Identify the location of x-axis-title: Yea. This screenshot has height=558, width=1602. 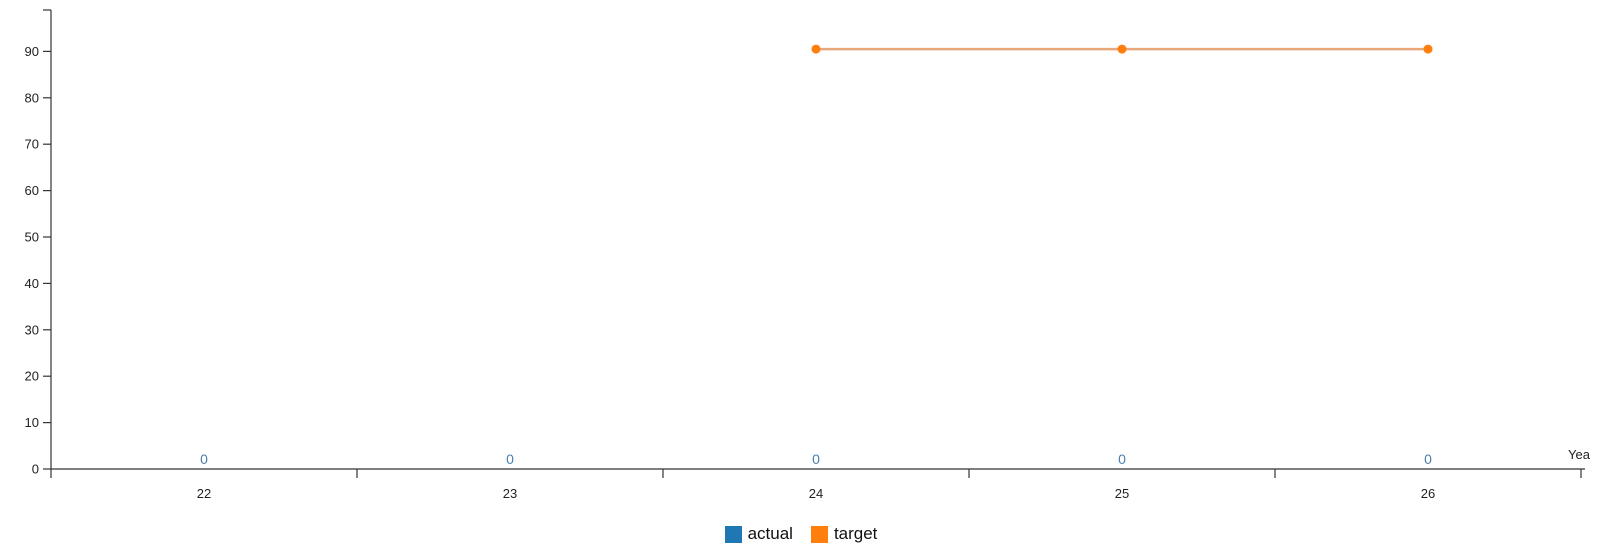
(1579, 454).